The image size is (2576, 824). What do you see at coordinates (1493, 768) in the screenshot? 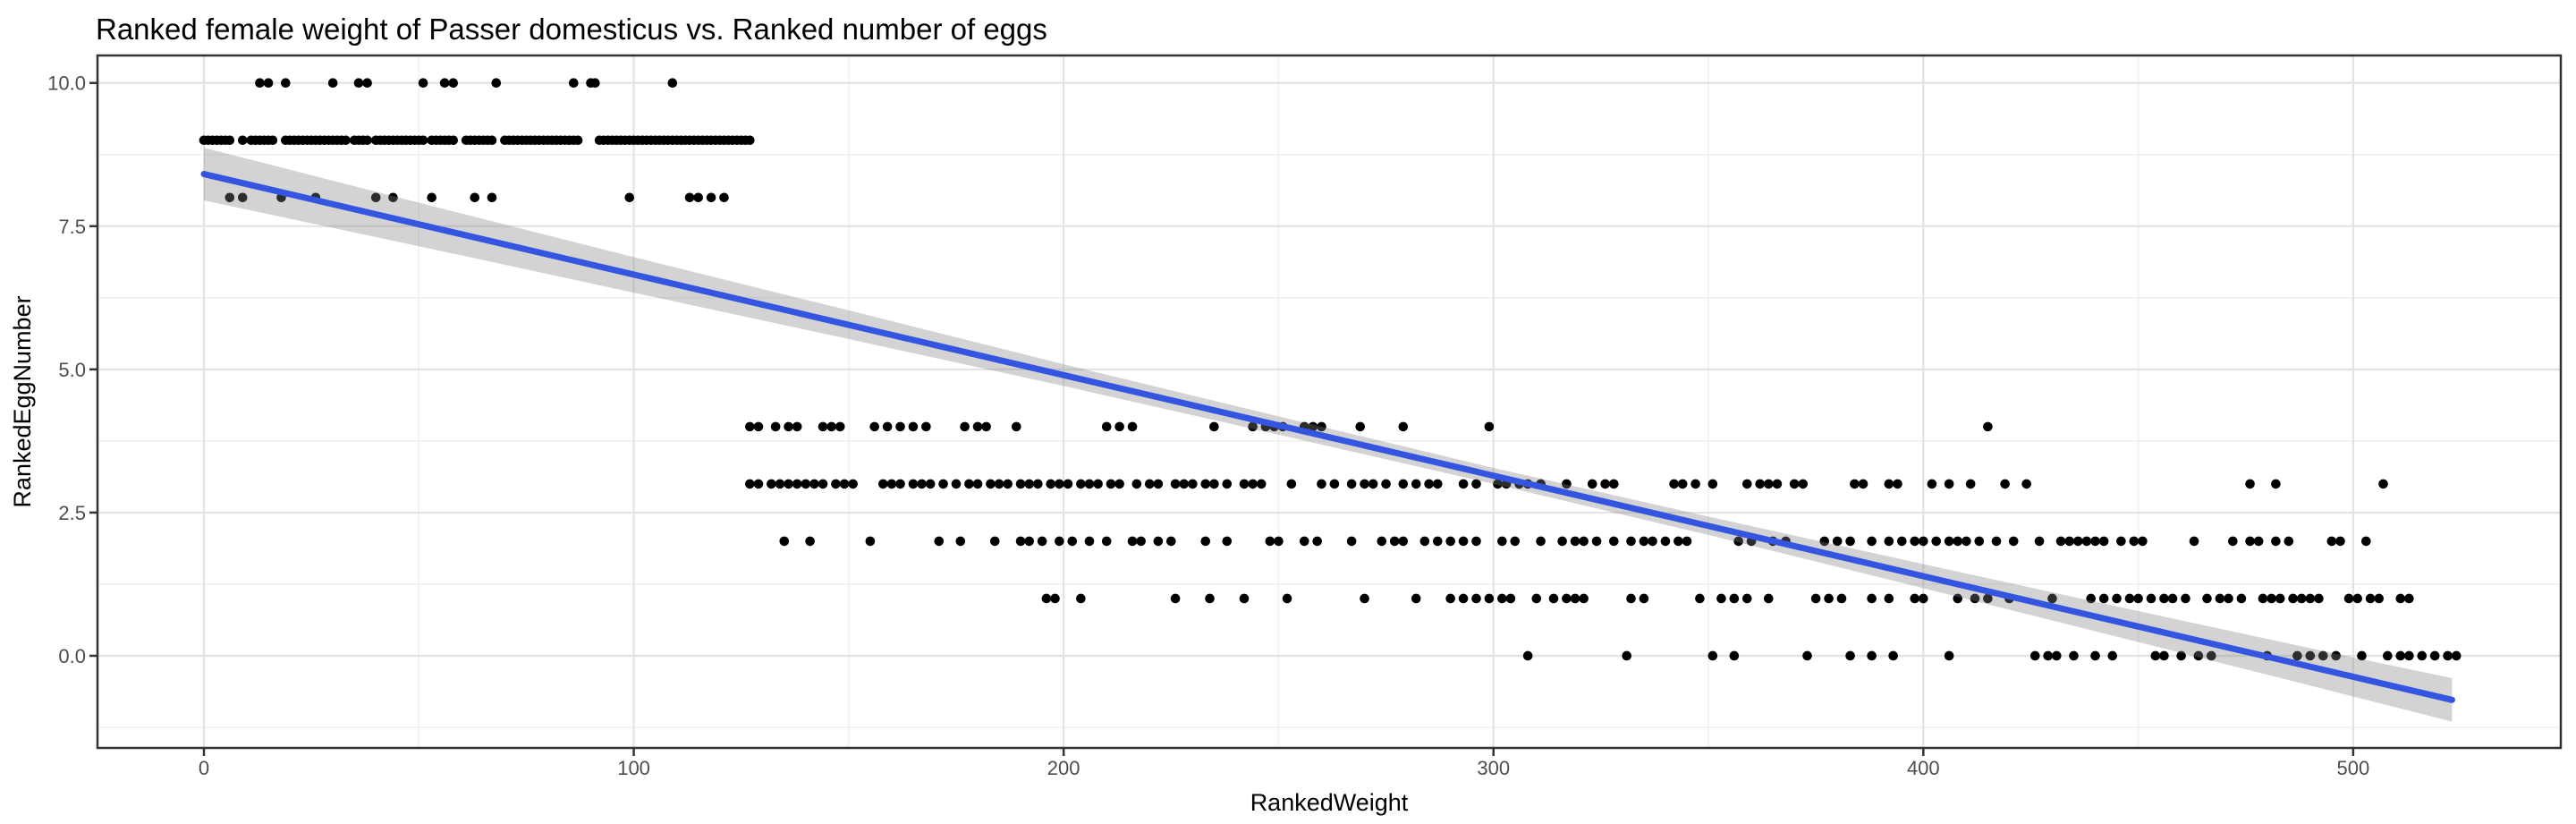
I see `x-tick-label: 300` at bounding box center [1493, 768].